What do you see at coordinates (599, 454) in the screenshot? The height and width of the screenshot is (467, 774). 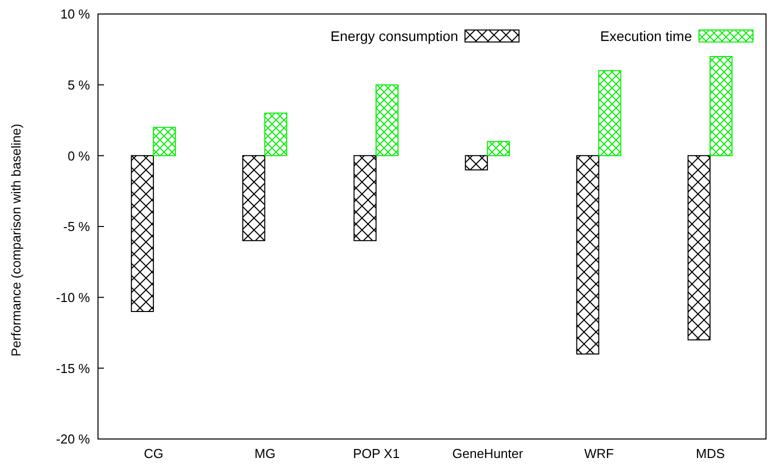 I see `x-tick-label: WRF` at bounding box center [599, 454].